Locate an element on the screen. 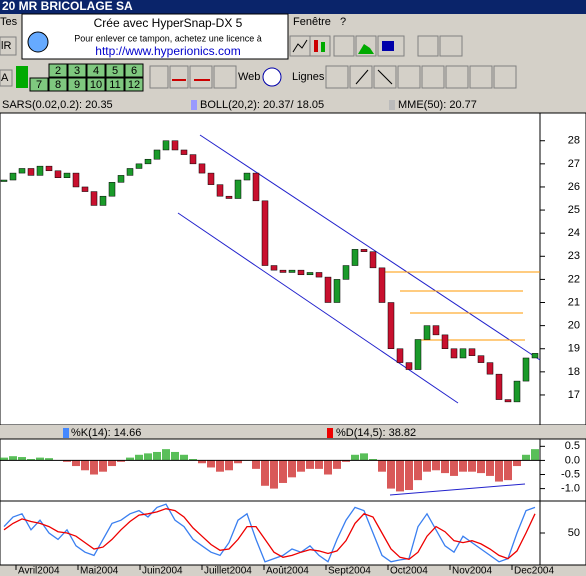  indicator-label: %D(14,5): 38.82 is located at coordinates (376, 433).